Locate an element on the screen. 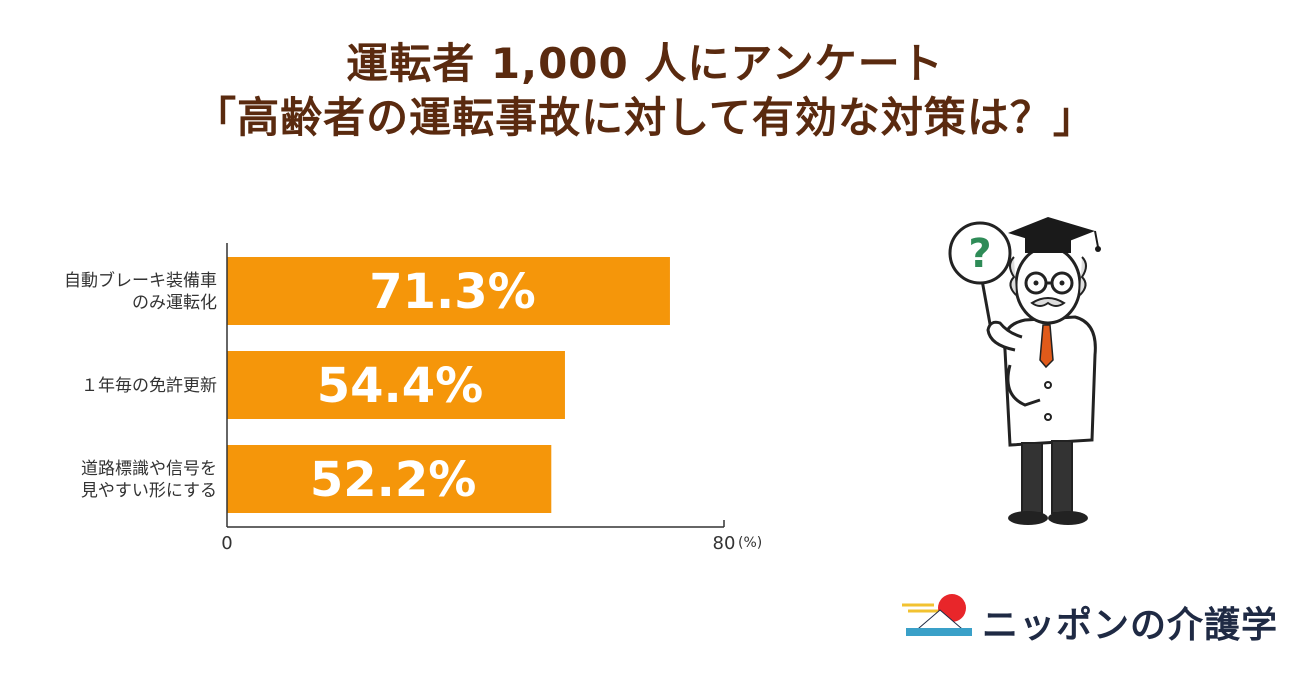  bar-value-label-2: 52.2% is located at coordinates (393, 480).